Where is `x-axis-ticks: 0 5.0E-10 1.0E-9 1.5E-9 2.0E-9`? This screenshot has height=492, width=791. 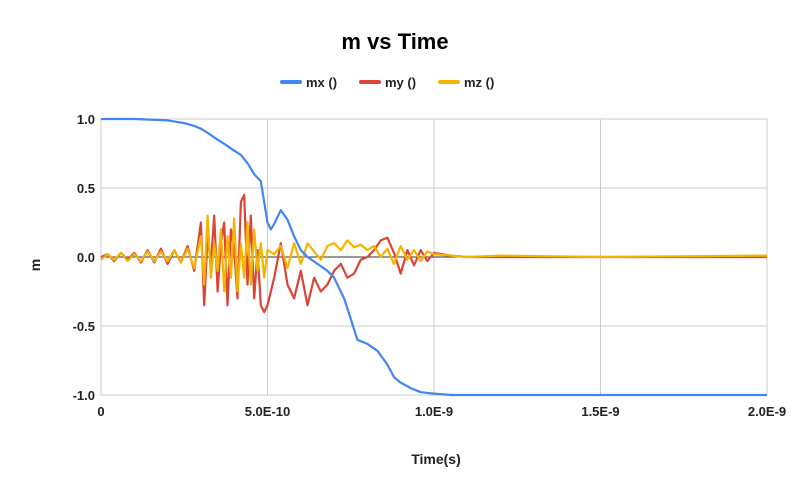 x-axis-ticks: 0 5.0E-10 1.0E-9 1.5E-9 2.0E-9 is located at coordinates (441, 411).